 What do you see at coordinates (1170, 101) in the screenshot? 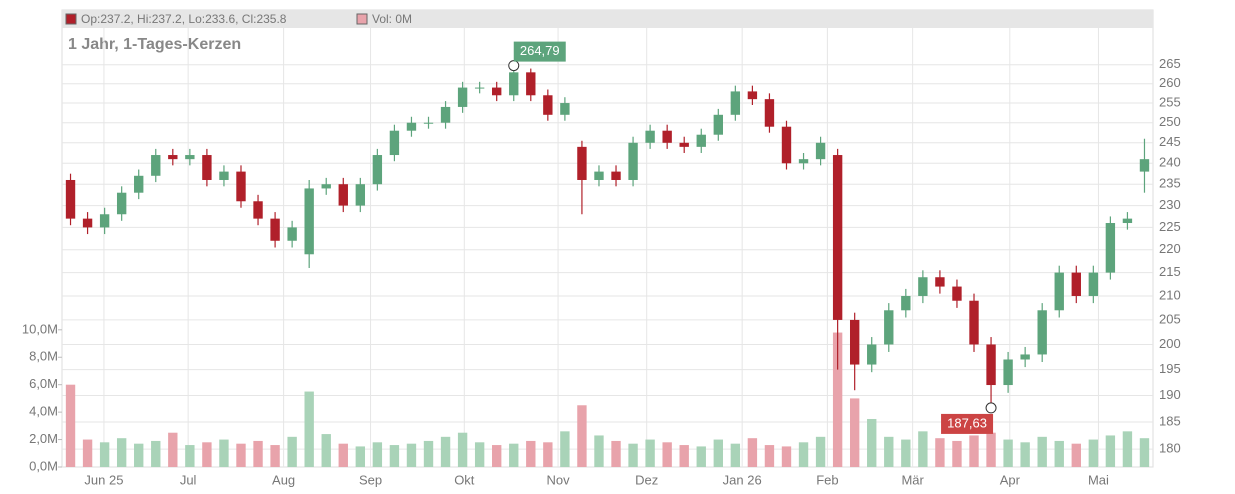
I see `y-tick-label: 255` at bounding box center [1170, 101].